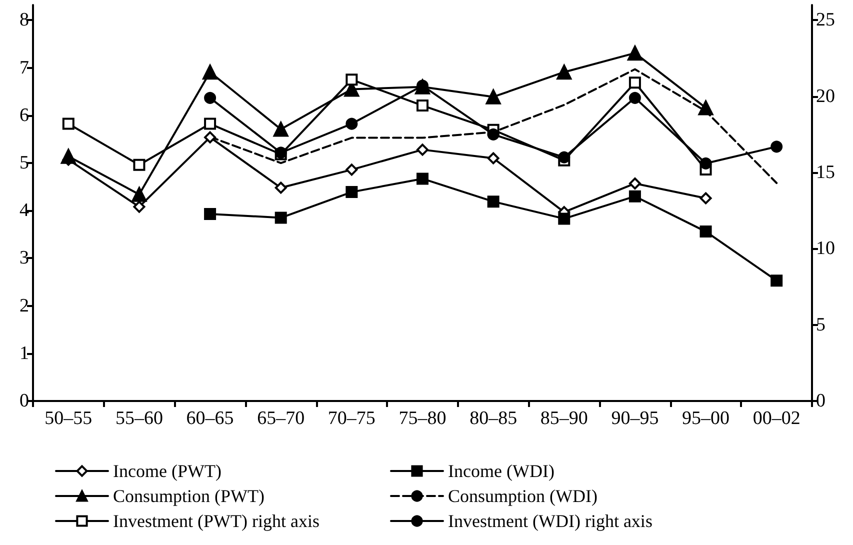 This screenshot has height=545, width=853. I want to click on x-tick-label: 85–90, so click(564, 418).